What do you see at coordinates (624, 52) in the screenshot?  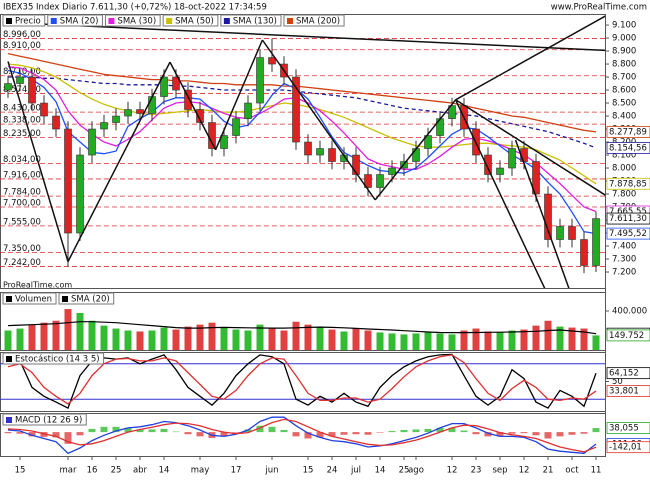 I see `y-tick-label: 8.900` at bounding box center [624, 52].